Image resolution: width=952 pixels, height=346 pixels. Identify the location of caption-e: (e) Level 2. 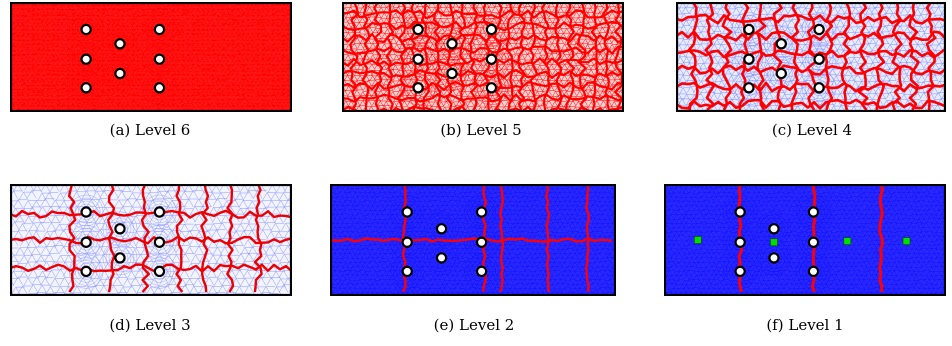
(474, 325).